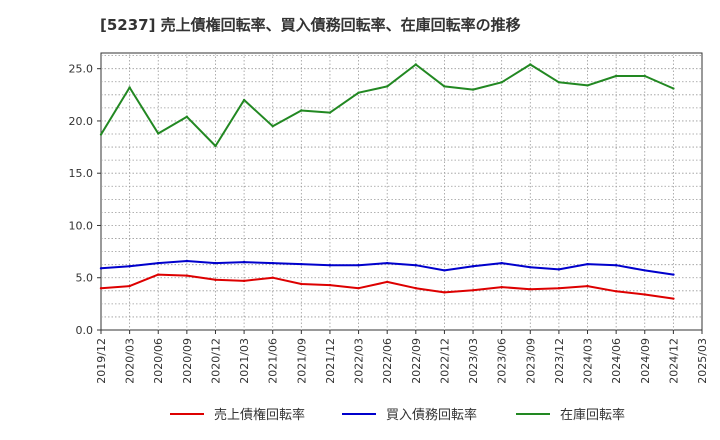 The height and width of the screenshot is (440, 720). What do you see at coordinates (301, 361) in the screenshot?
I see `x-tick-label: 2021/09` at bounding box center [301, 361].